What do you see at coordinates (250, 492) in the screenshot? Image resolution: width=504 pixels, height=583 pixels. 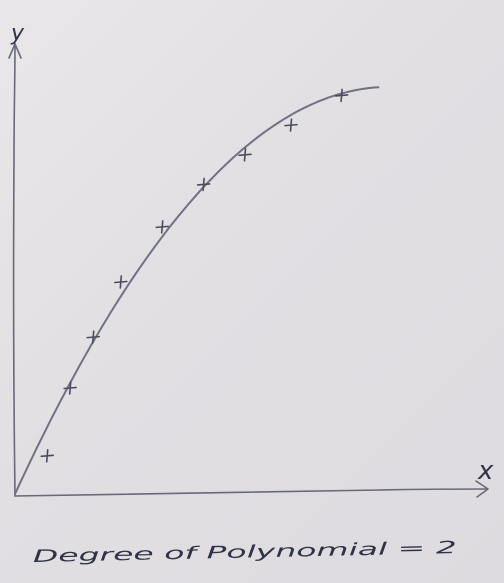 I see `x-axis-line` at bounding box center [250, 492].